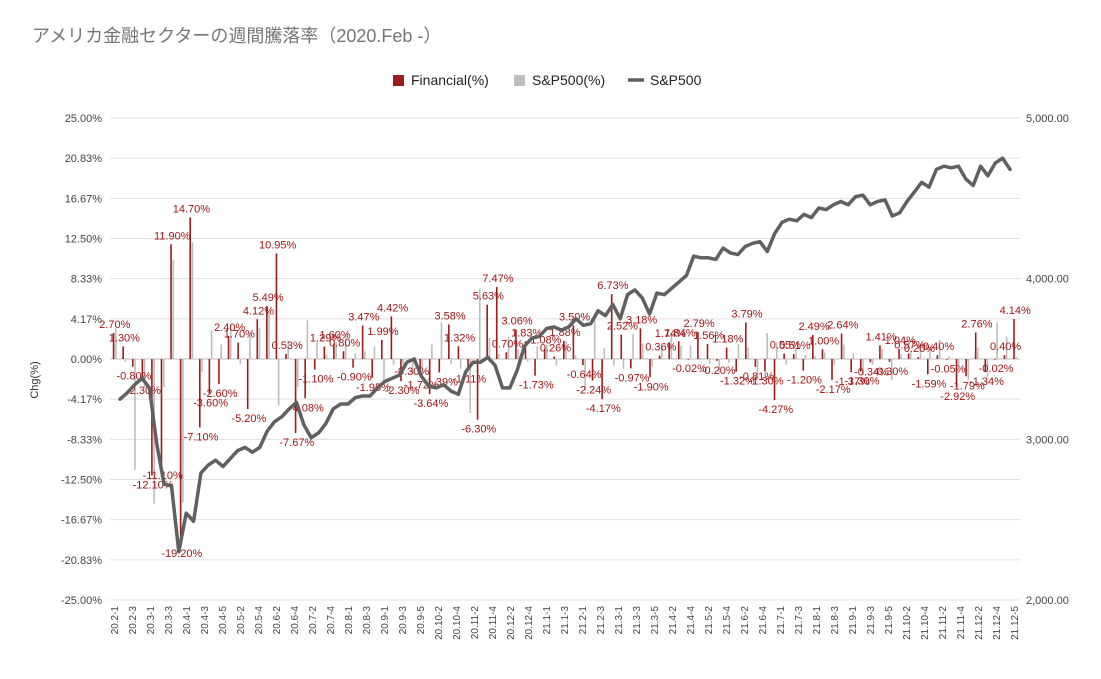  I want to click on financial-data-label: -7.10%, so click(201, 437).